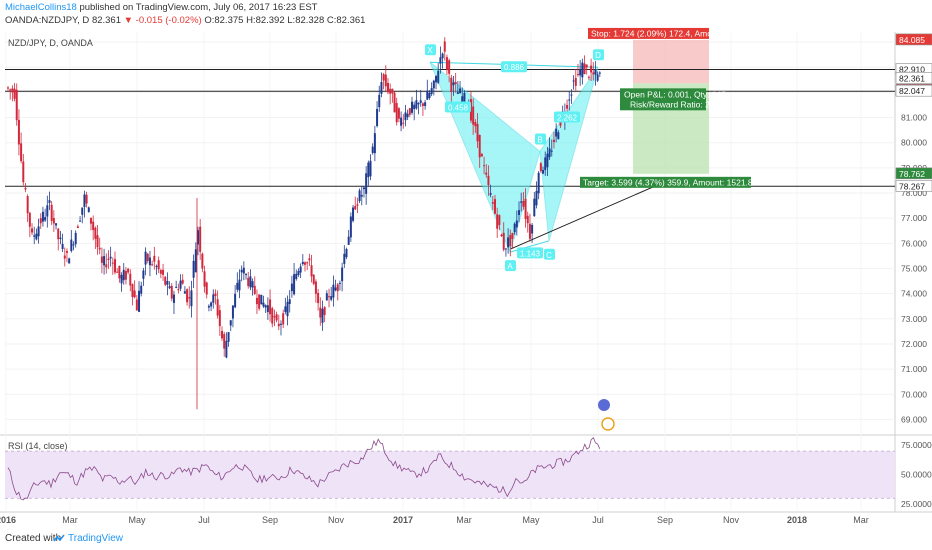 This screenshot has height=550, width=932. Describe the element at coordinates (549, 255) in the screenshot. I see `pattern-point-label: C` at that location.